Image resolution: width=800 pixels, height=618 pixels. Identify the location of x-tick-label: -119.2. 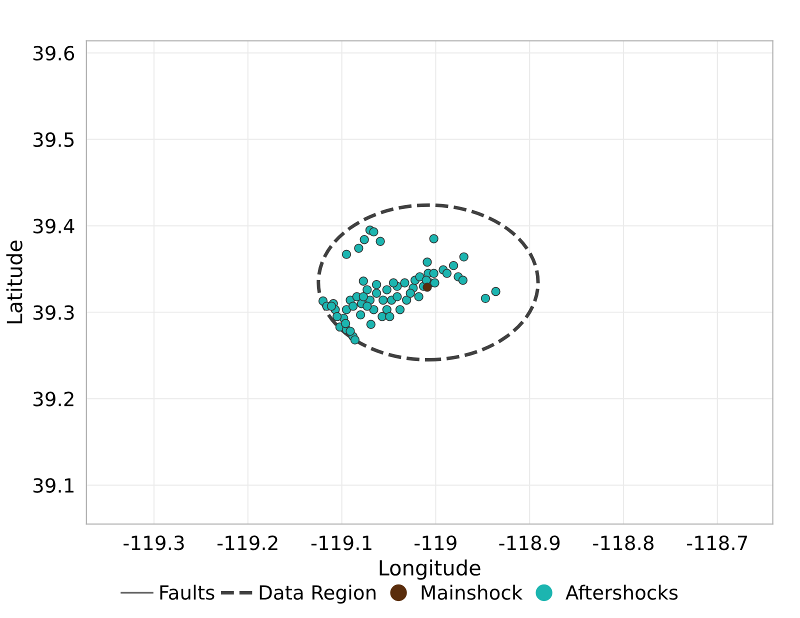
(248, 543).